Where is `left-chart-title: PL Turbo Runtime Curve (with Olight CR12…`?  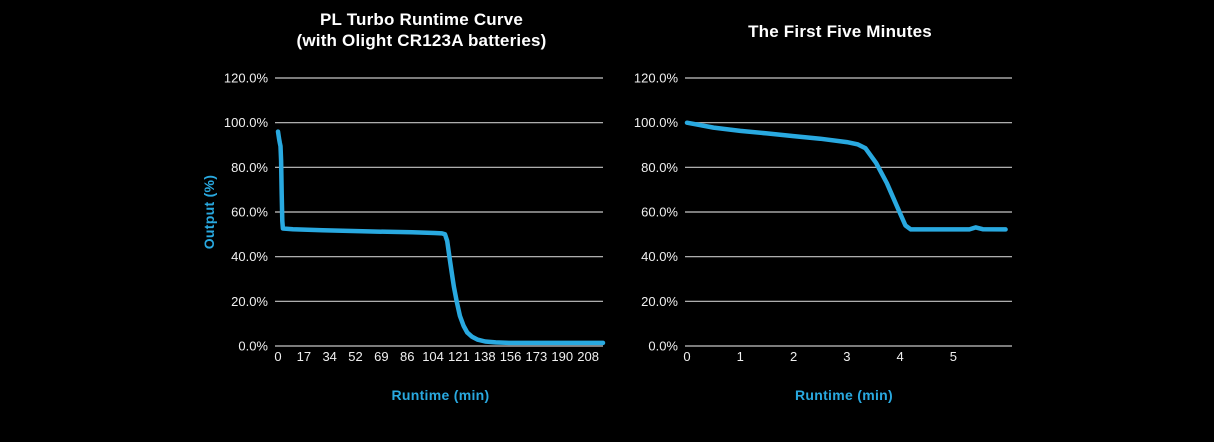
left-chart-title: PL Turbo Runtime Curve (with Olight CR12… is located at coordinates (421, 30).